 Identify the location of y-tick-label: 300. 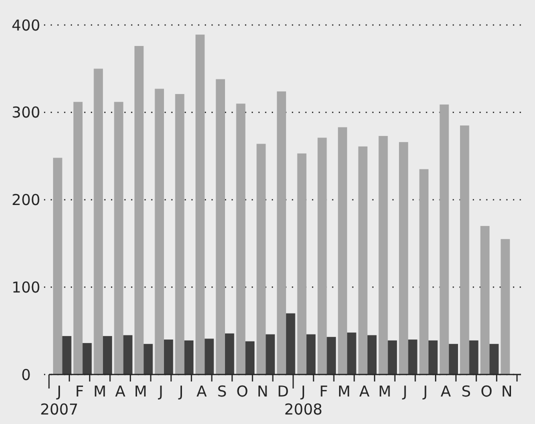
(26, 113).